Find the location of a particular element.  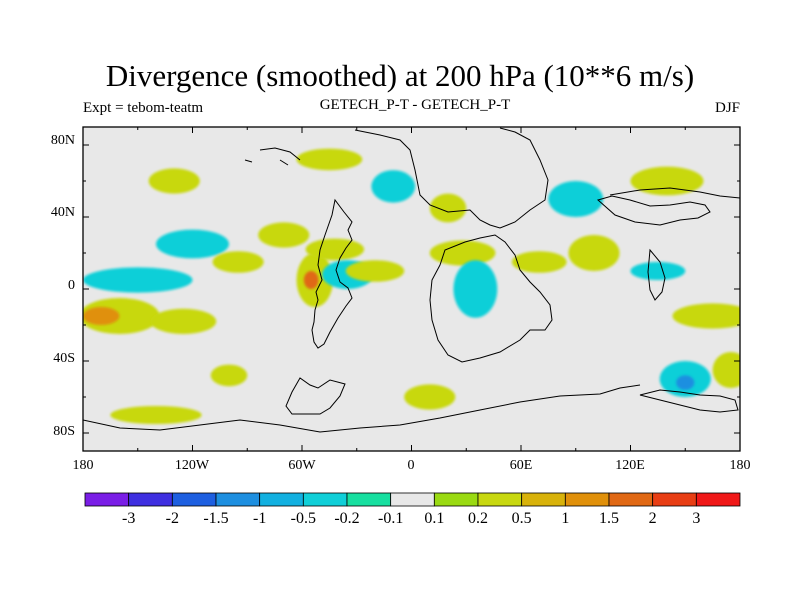

colorbar is located at coordinates (412, 499).